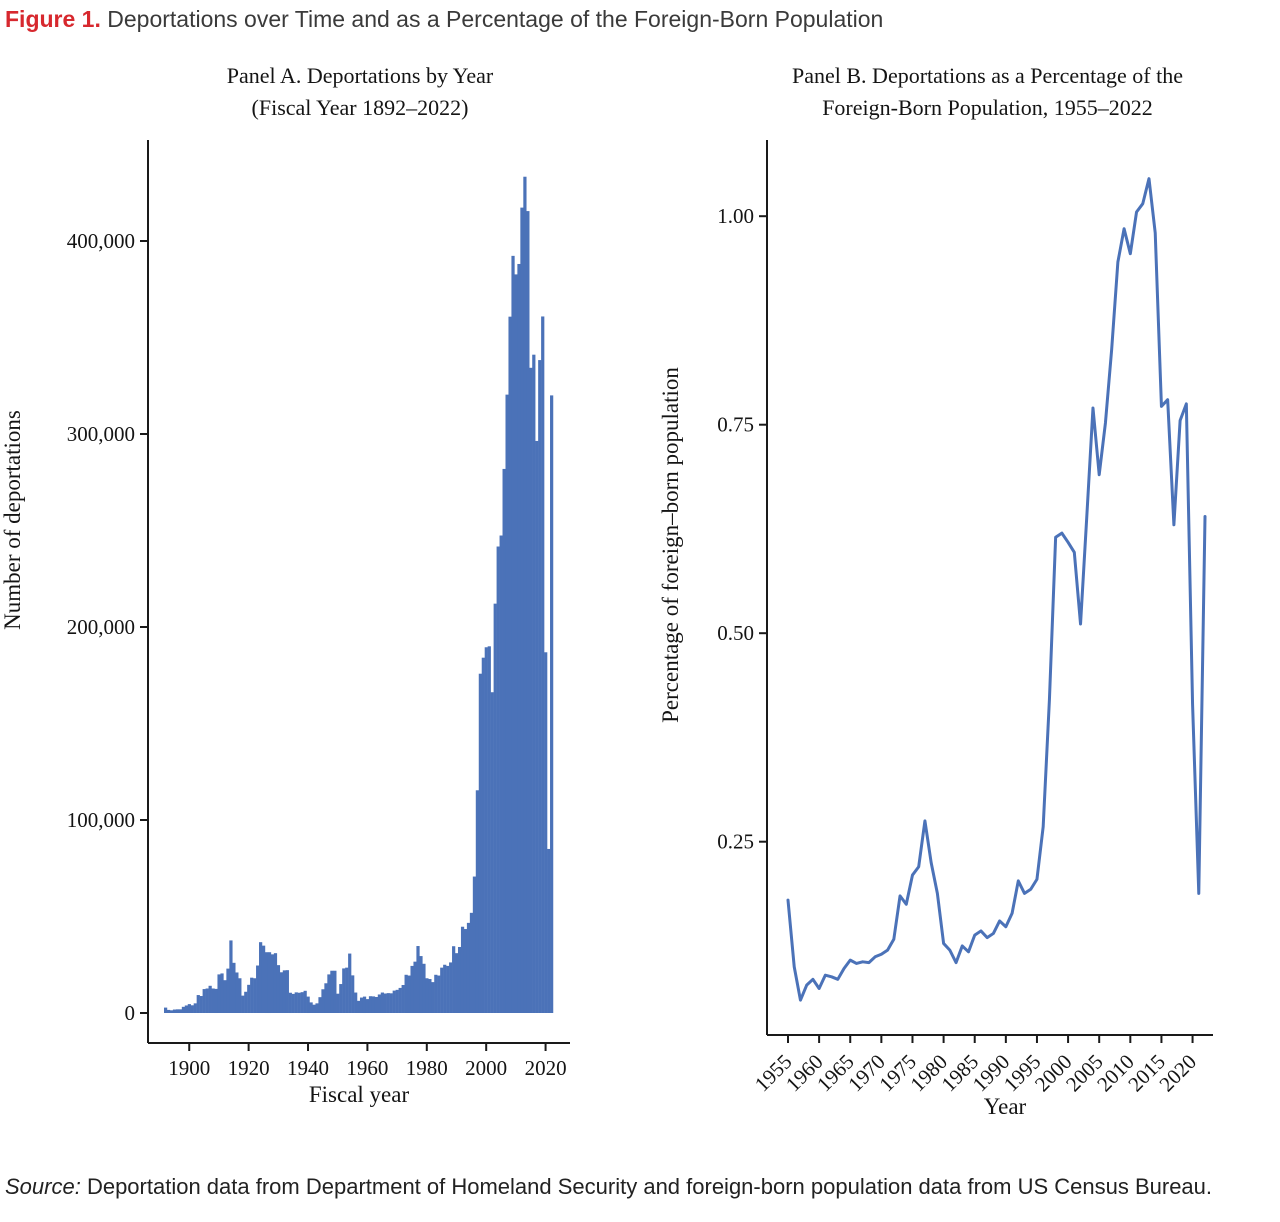 The image size is (1280, 1222). Describe the element at coordinates (360, 107) in the screenshot. I see `panel-a-title-line2: (Fiscal Year 1892–2022)` at that location.